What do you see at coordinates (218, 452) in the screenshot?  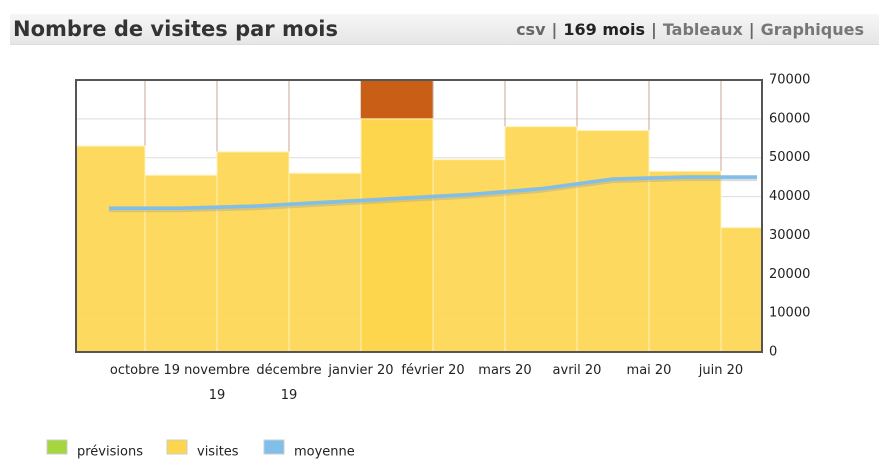 I see `legend-label: visites` at bounding box center [218, 452].